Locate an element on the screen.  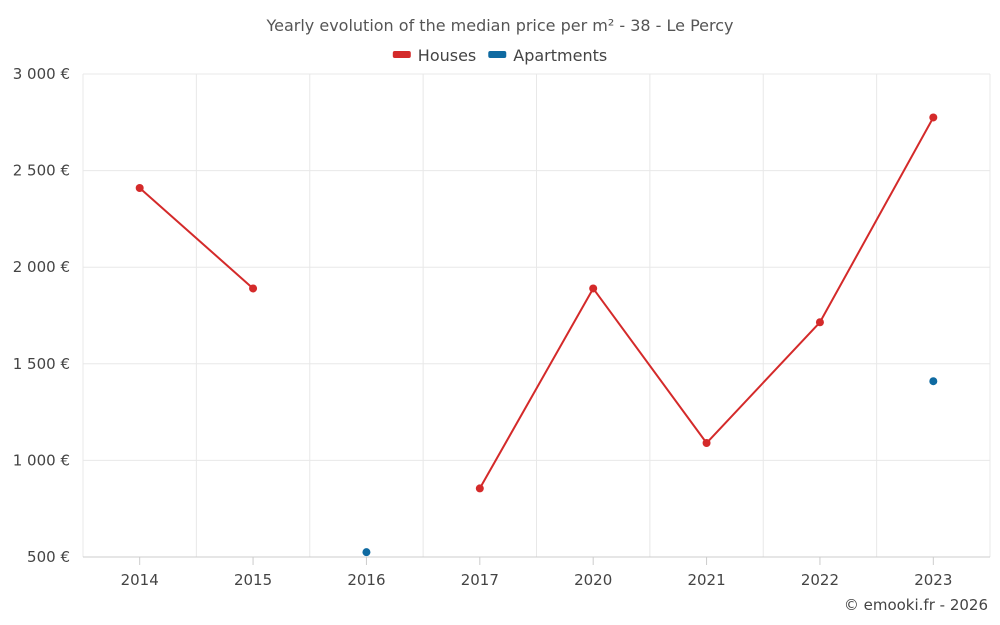
legend-swatch-apartments is located at coordinates (497, 54).